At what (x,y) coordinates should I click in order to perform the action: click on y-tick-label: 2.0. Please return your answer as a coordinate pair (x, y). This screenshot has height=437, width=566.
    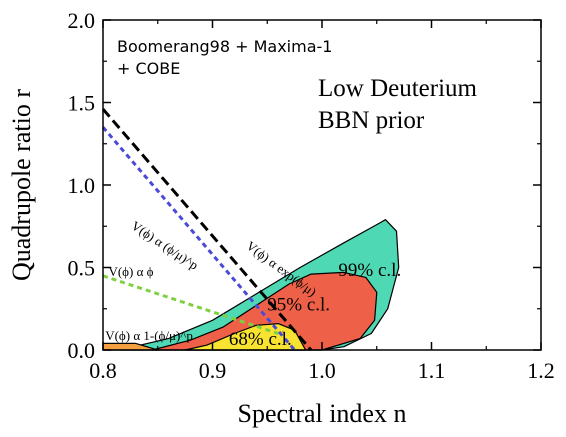
    Looking at the image, I should click on (82, 20).